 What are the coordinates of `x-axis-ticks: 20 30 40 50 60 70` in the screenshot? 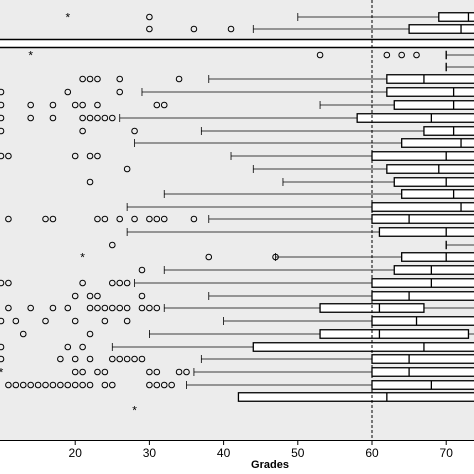 It's located at (261, 450).